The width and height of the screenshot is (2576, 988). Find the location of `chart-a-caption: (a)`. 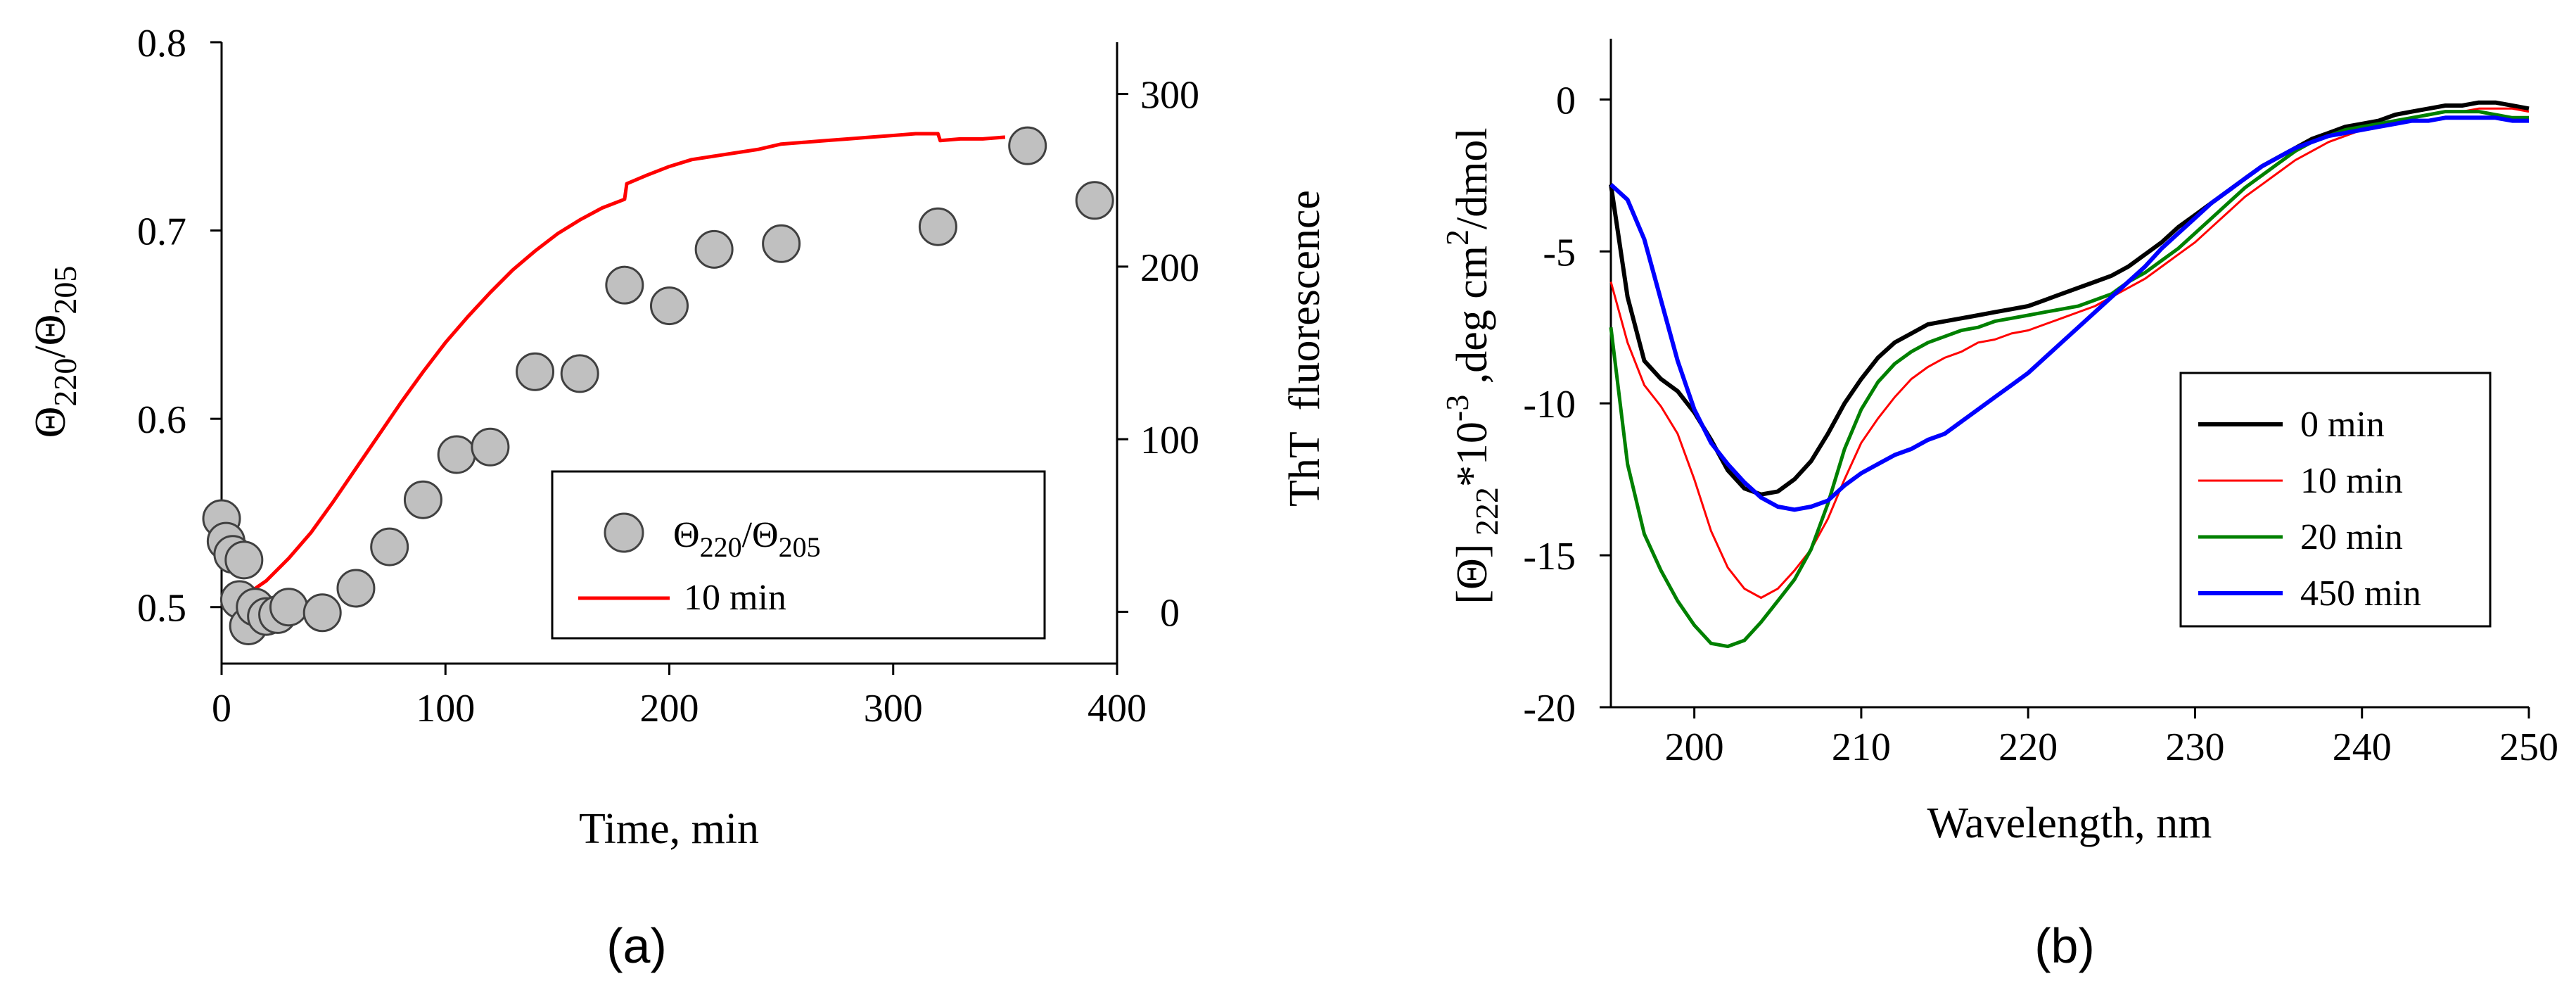

chart-a-caption: (a) is located at coordinates (636, 946).